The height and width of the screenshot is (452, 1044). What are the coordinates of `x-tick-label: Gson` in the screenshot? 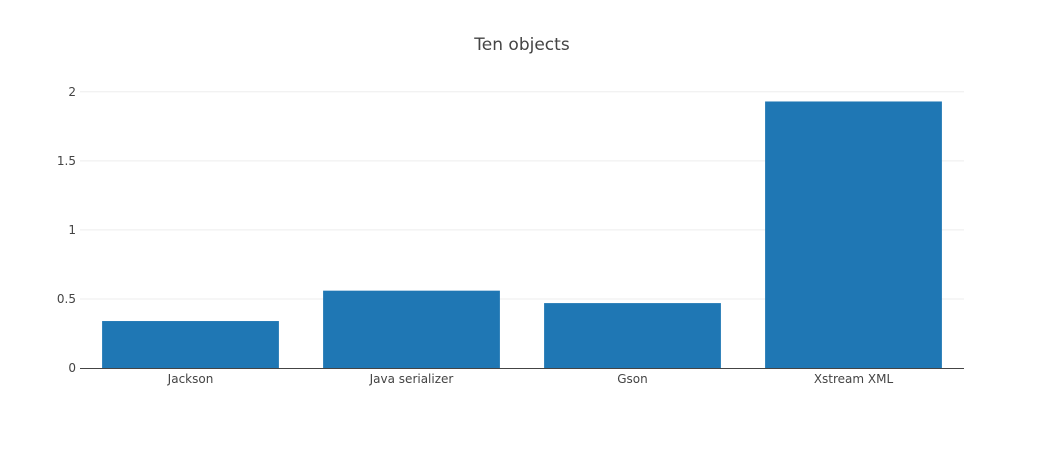 It's located at (632, 379).